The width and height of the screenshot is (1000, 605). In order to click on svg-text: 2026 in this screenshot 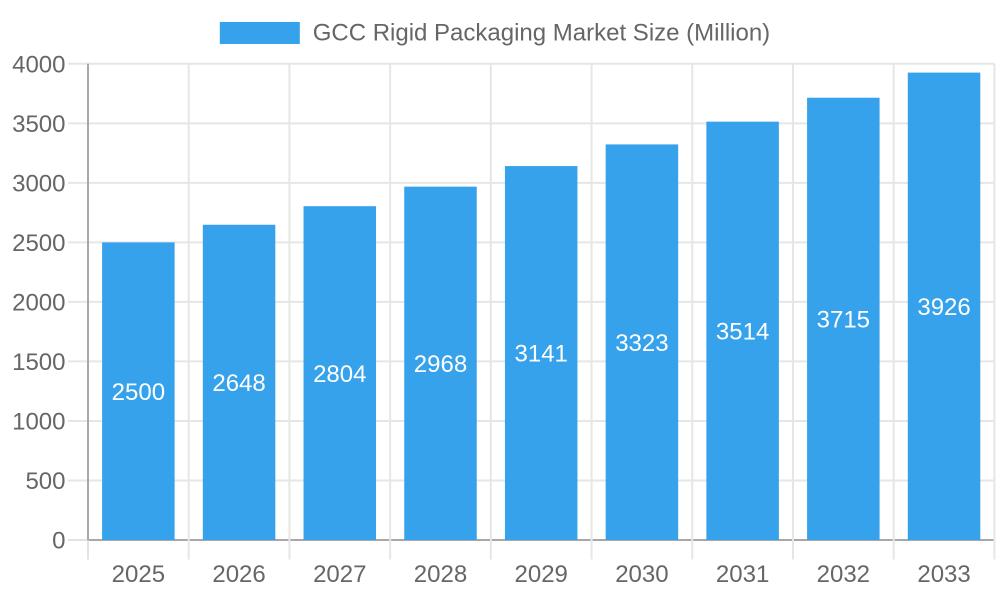, I will do `click(238, 574)`.